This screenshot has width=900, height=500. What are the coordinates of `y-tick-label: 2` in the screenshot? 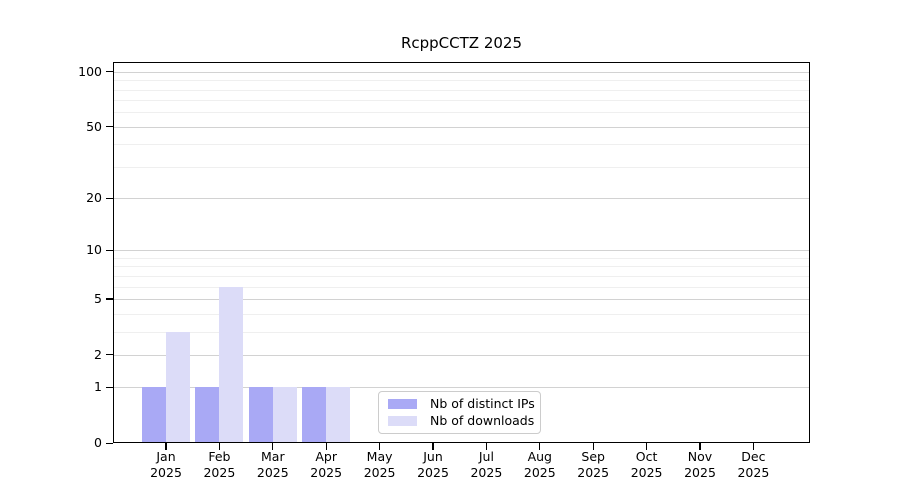 It's located at (98, 354).